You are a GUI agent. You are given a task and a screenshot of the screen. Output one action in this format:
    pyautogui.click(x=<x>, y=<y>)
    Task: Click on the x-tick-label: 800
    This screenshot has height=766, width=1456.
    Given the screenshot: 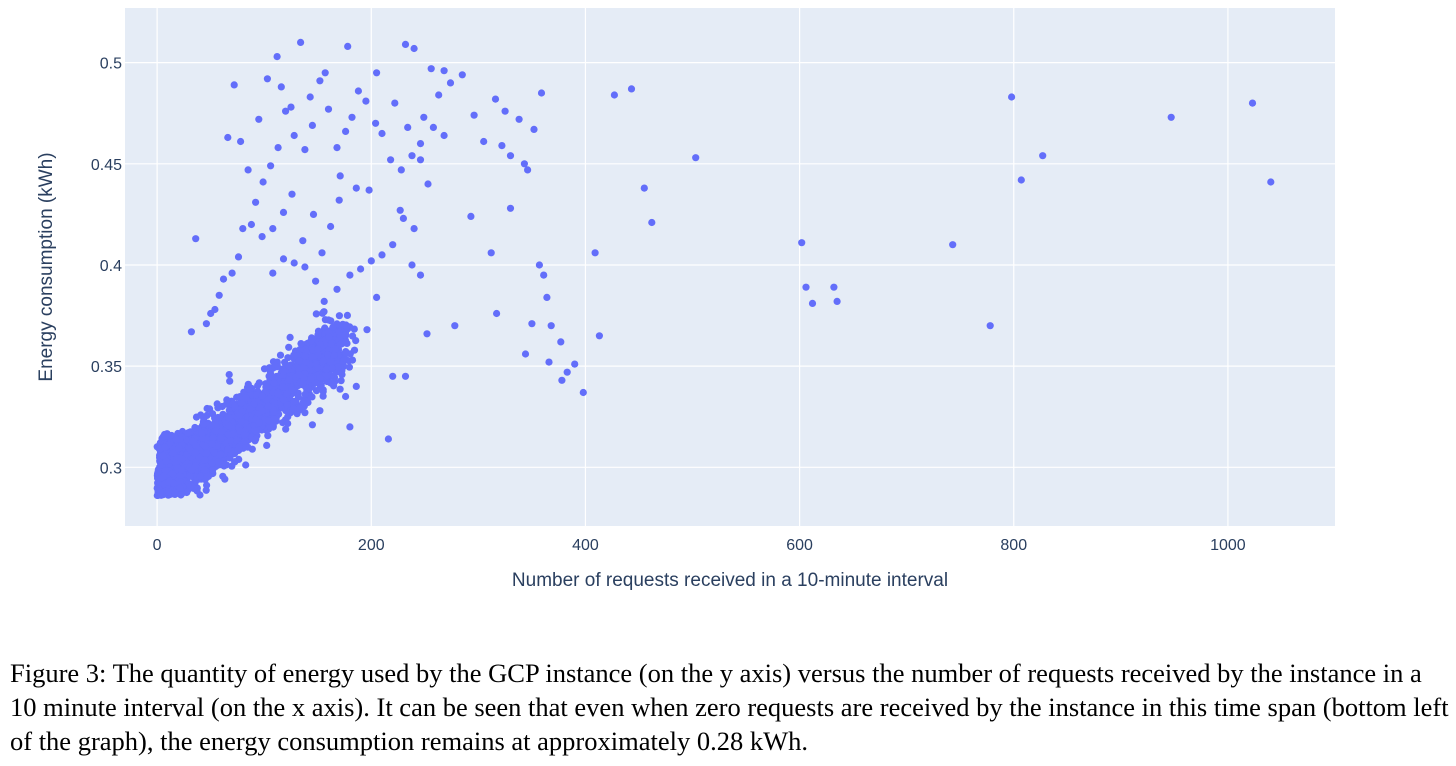 What is the action you would take?
    pyautogui.click(x=1013, y=545)
    